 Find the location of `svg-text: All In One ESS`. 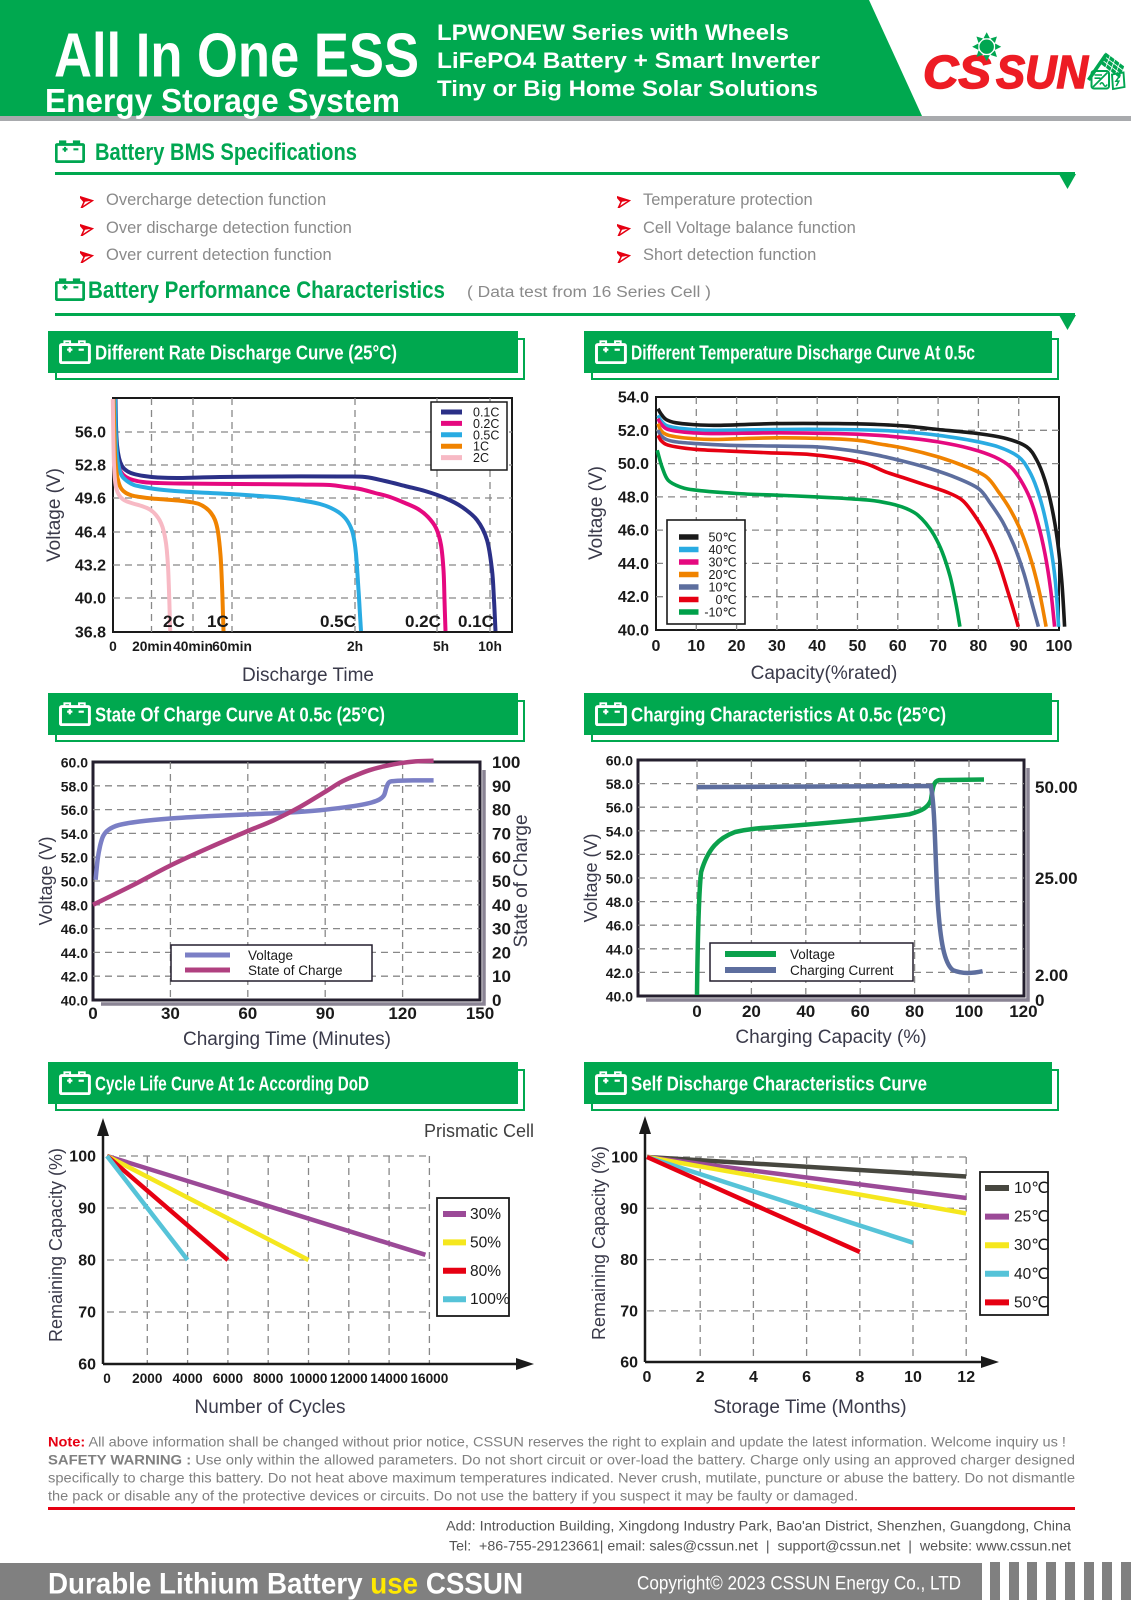

svg-text: All In One ESS is located at coordinates (236, 55).